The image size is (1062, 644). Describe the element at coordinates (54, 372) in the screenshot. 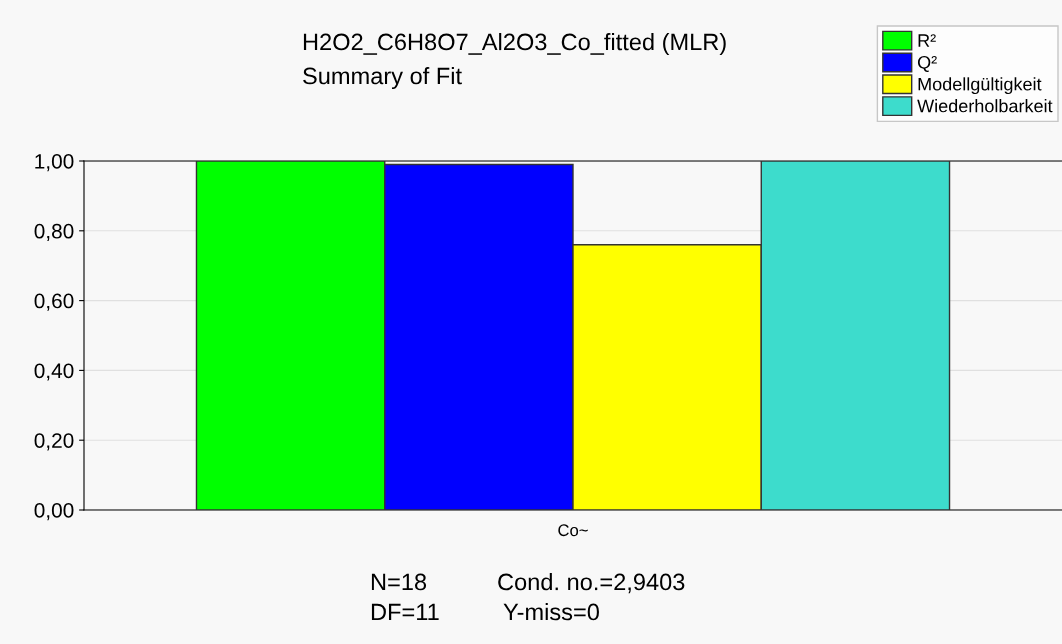

I see `y-tick-label: 0,40` at that location.